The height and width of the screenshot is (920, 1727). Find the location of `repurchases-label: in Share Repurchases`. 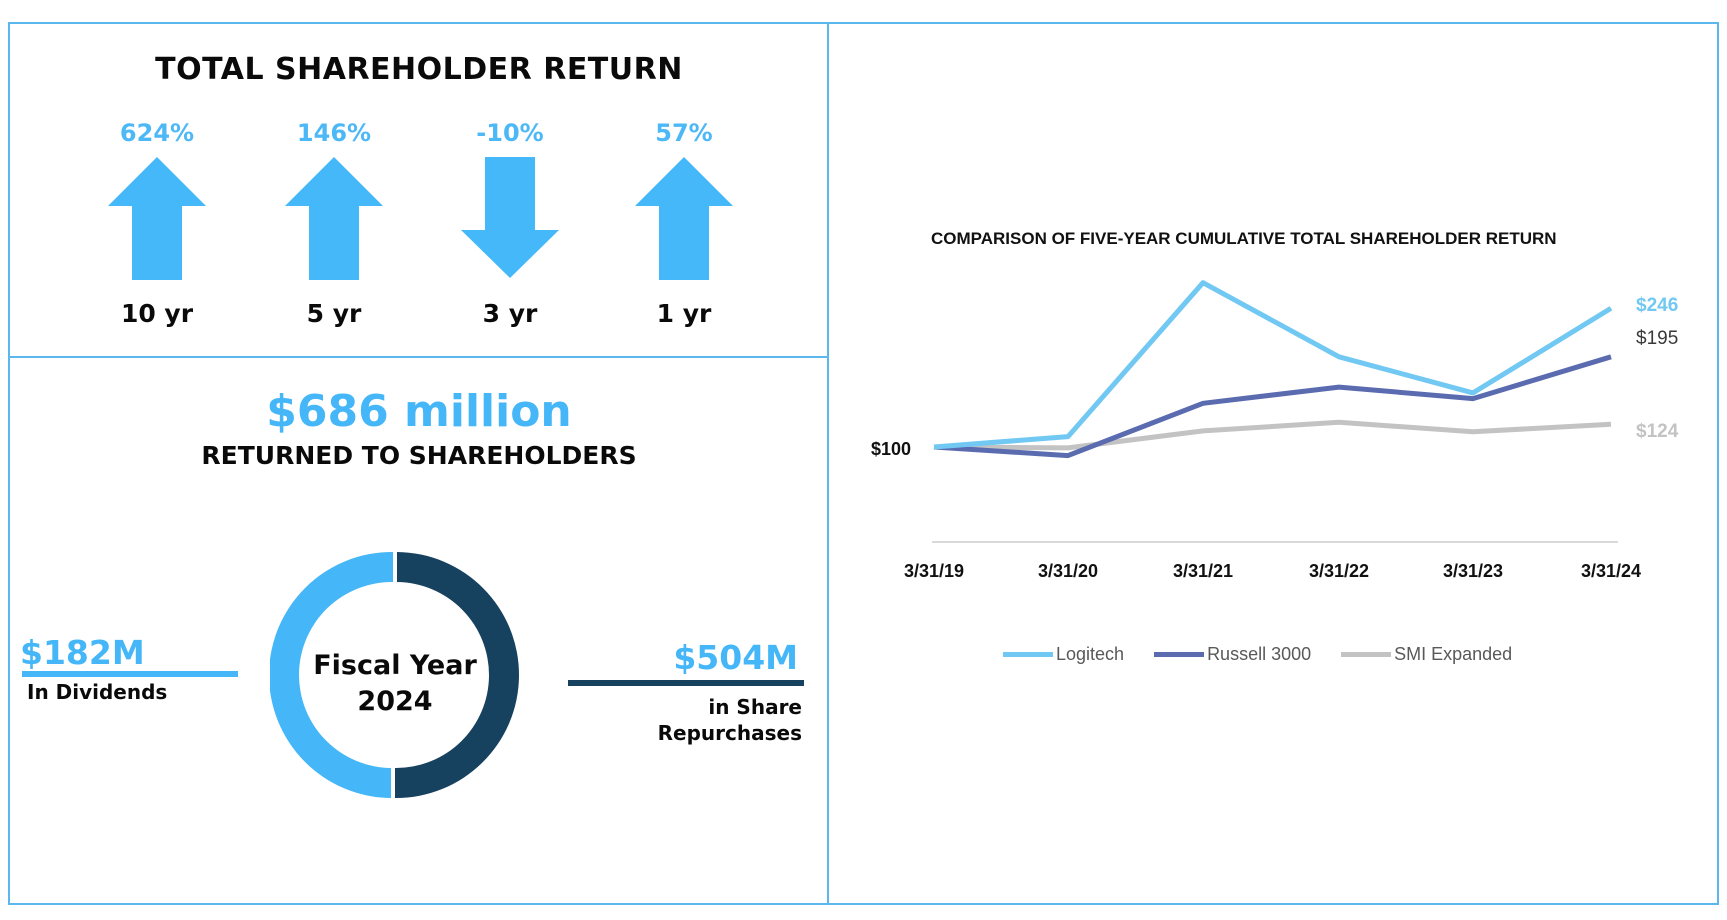

repurchases-label: in Share Repurchases is located at coordinates (681, 720).